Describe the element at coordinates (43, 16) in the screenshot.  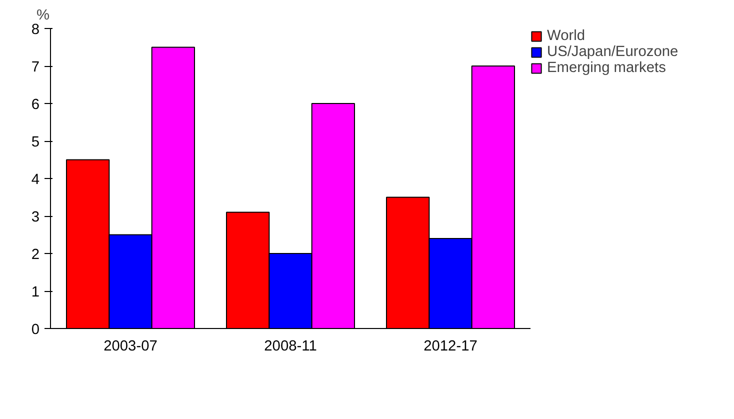
I see `y-axis-title: %` at that location.